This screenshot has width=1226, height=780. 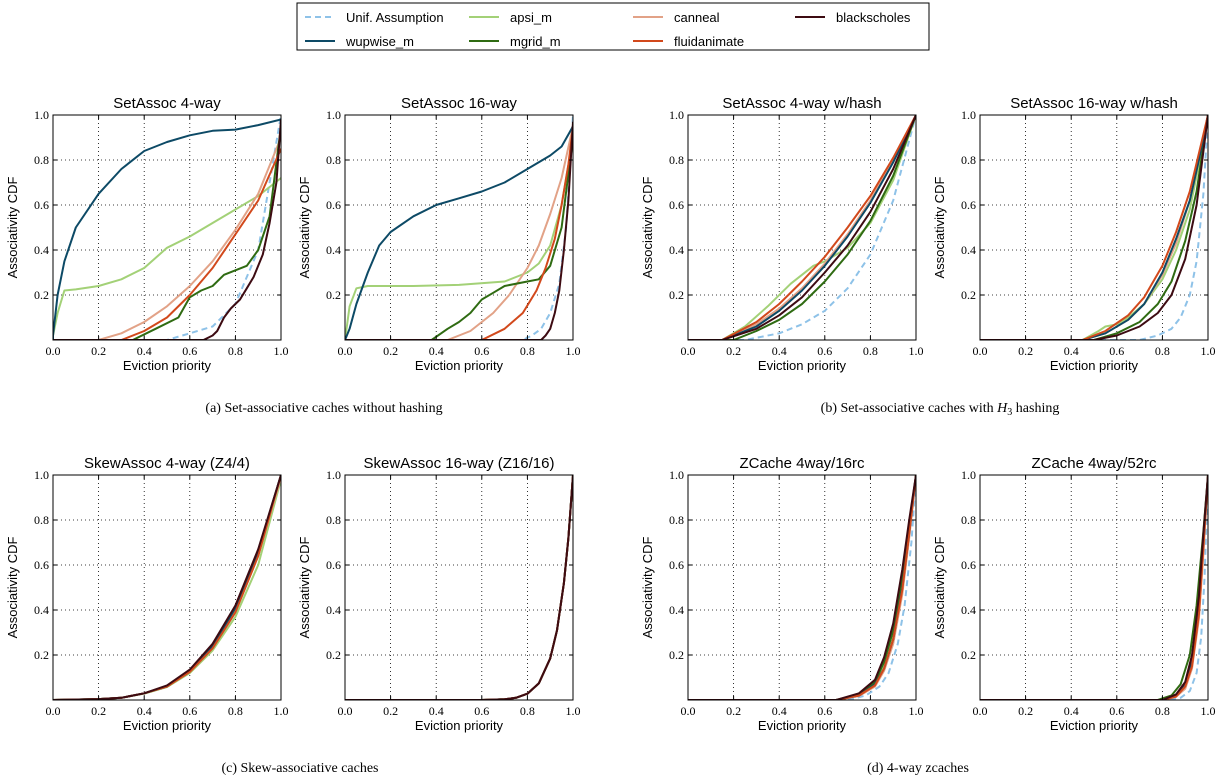 I want to click on legend-label-canneal: canneal, so click(x=697, y=17).